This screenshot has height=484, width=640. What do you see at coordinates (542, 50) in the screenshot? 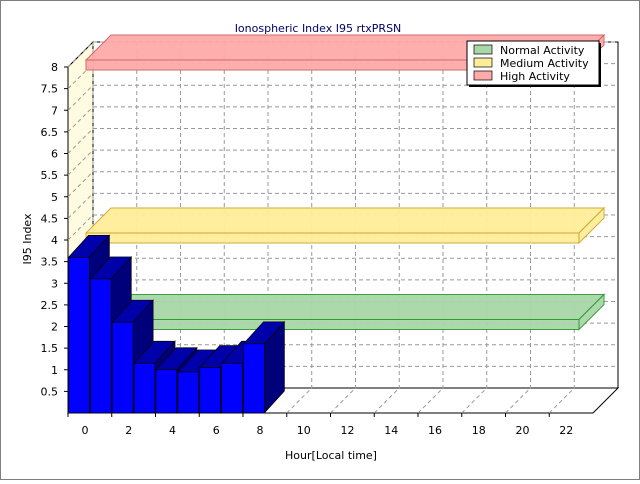
I see `legend-label: Normal Activity` at bounding box center [542, 50].